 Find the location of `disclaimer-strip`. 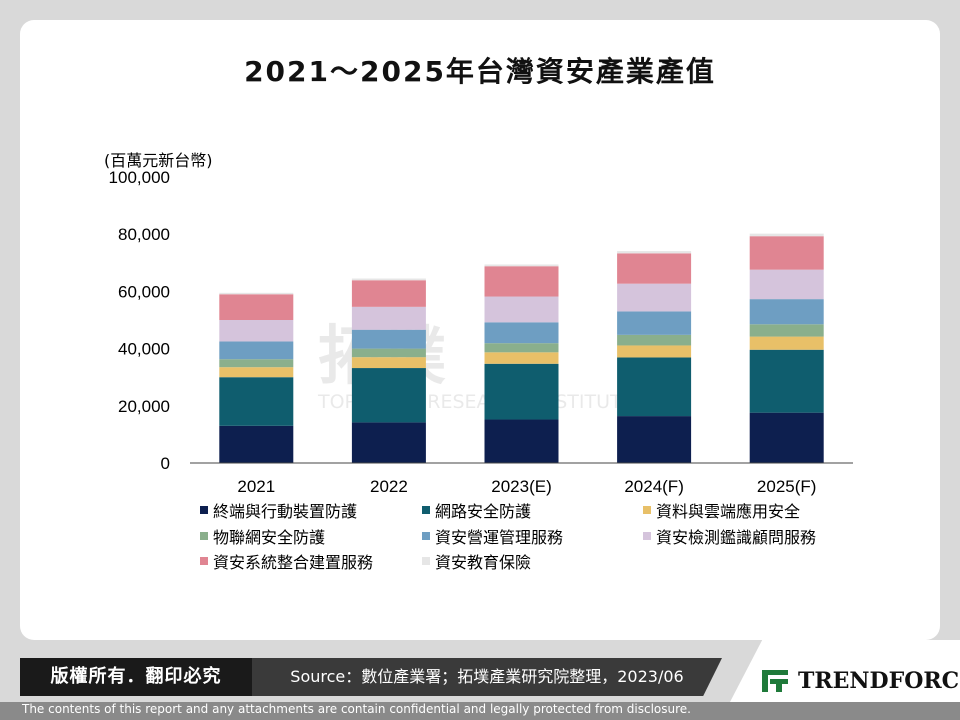

disclaimer-strip is located at coordinates (480, 711).